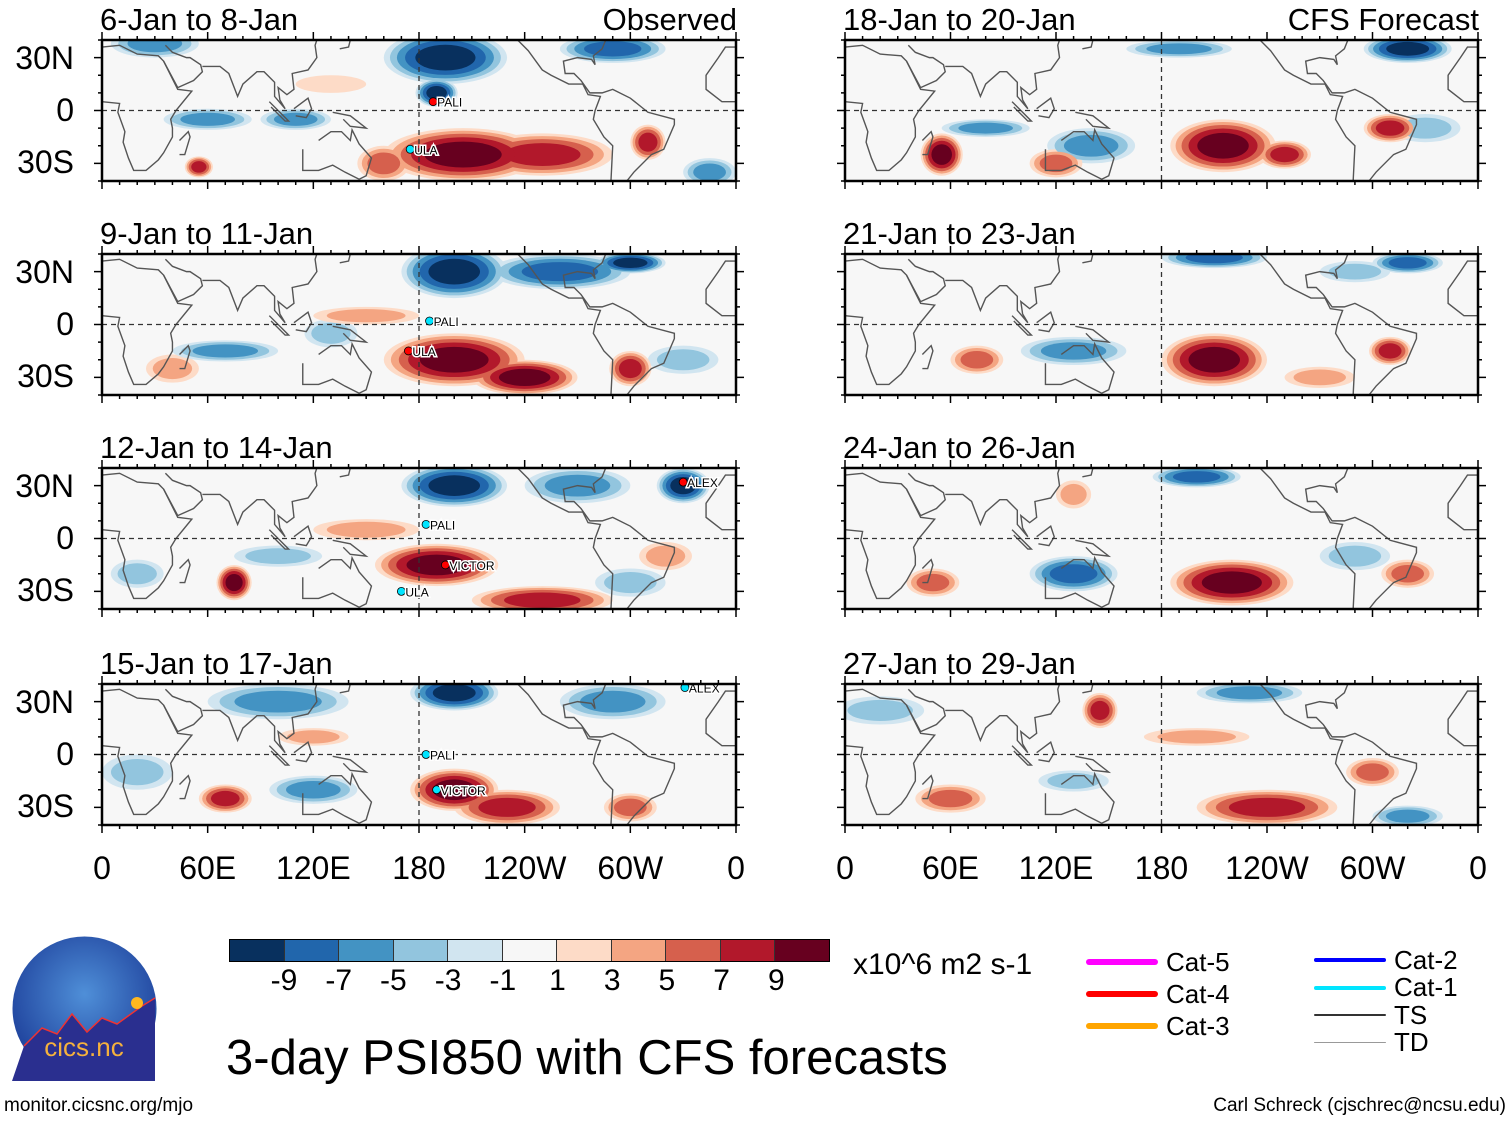 The height and width of the screenshot is (1121, 1510). I want to click on lat-label: 0, so click(65, 324).